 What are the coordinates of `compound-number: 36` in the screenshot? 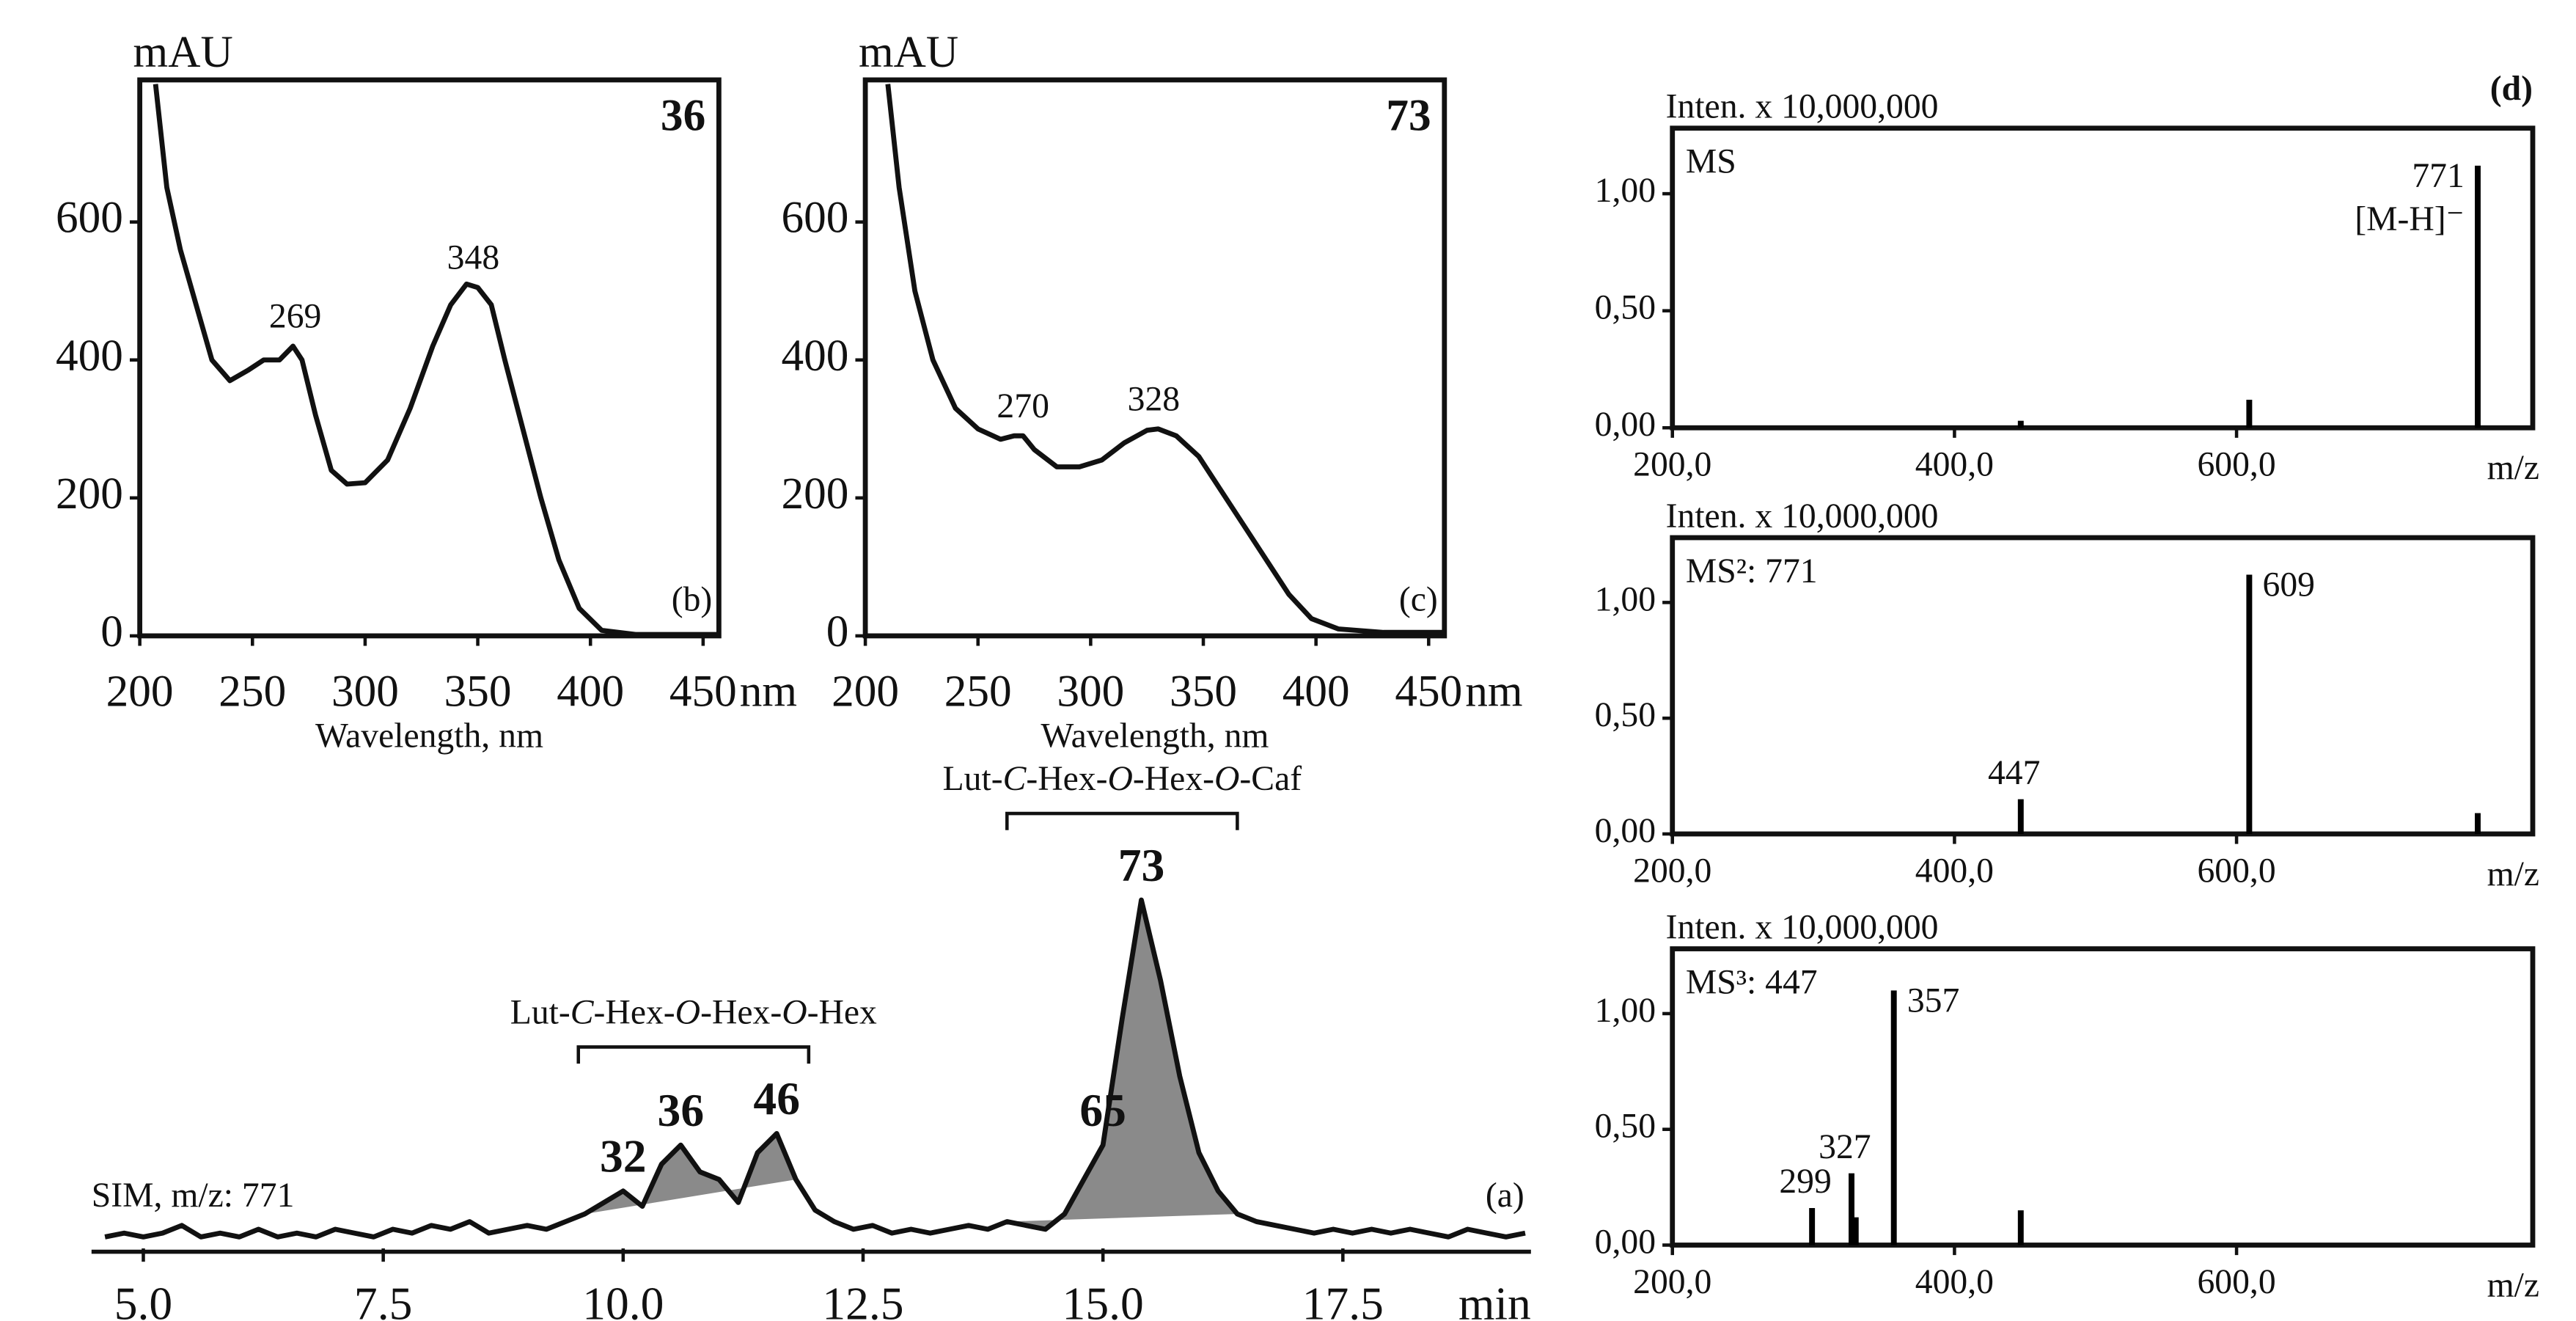 It's located at (683, 115).